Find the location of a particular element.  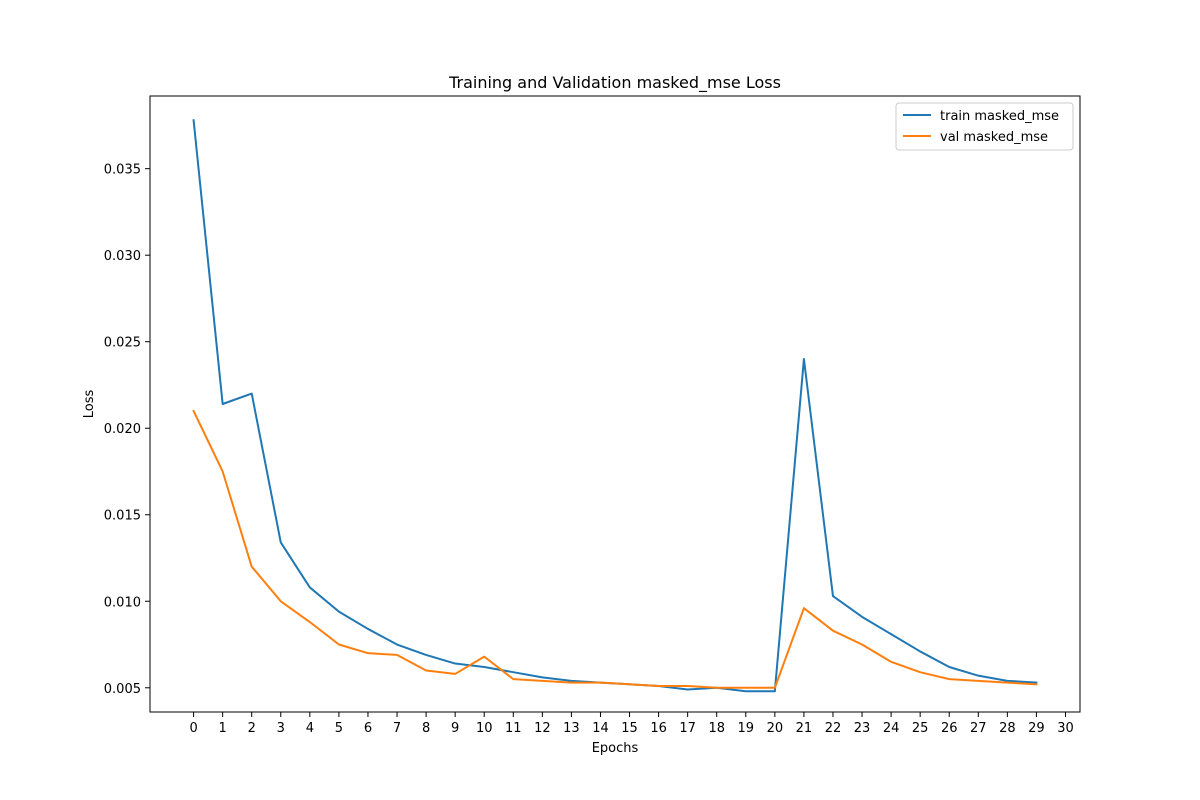

x-tick-label: 27 is located at coordinates (978, 728).